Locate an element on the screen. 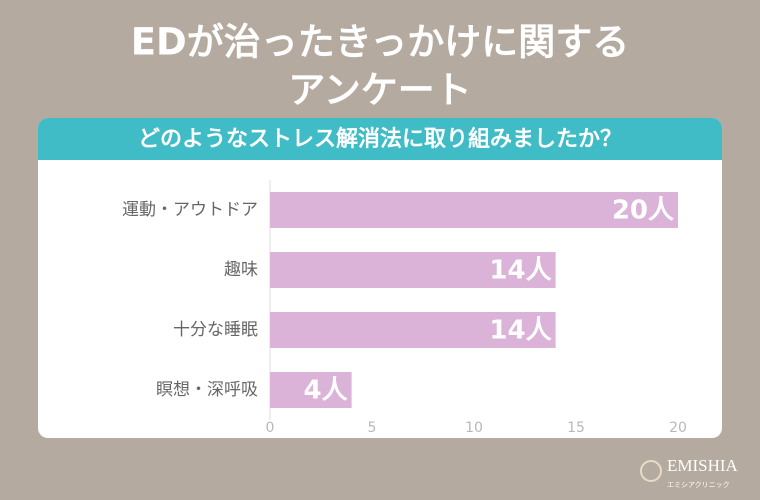 The image size is (760, 500). chart-title: EDが治ったきっかけに関する is located at coordinates (380, 42).